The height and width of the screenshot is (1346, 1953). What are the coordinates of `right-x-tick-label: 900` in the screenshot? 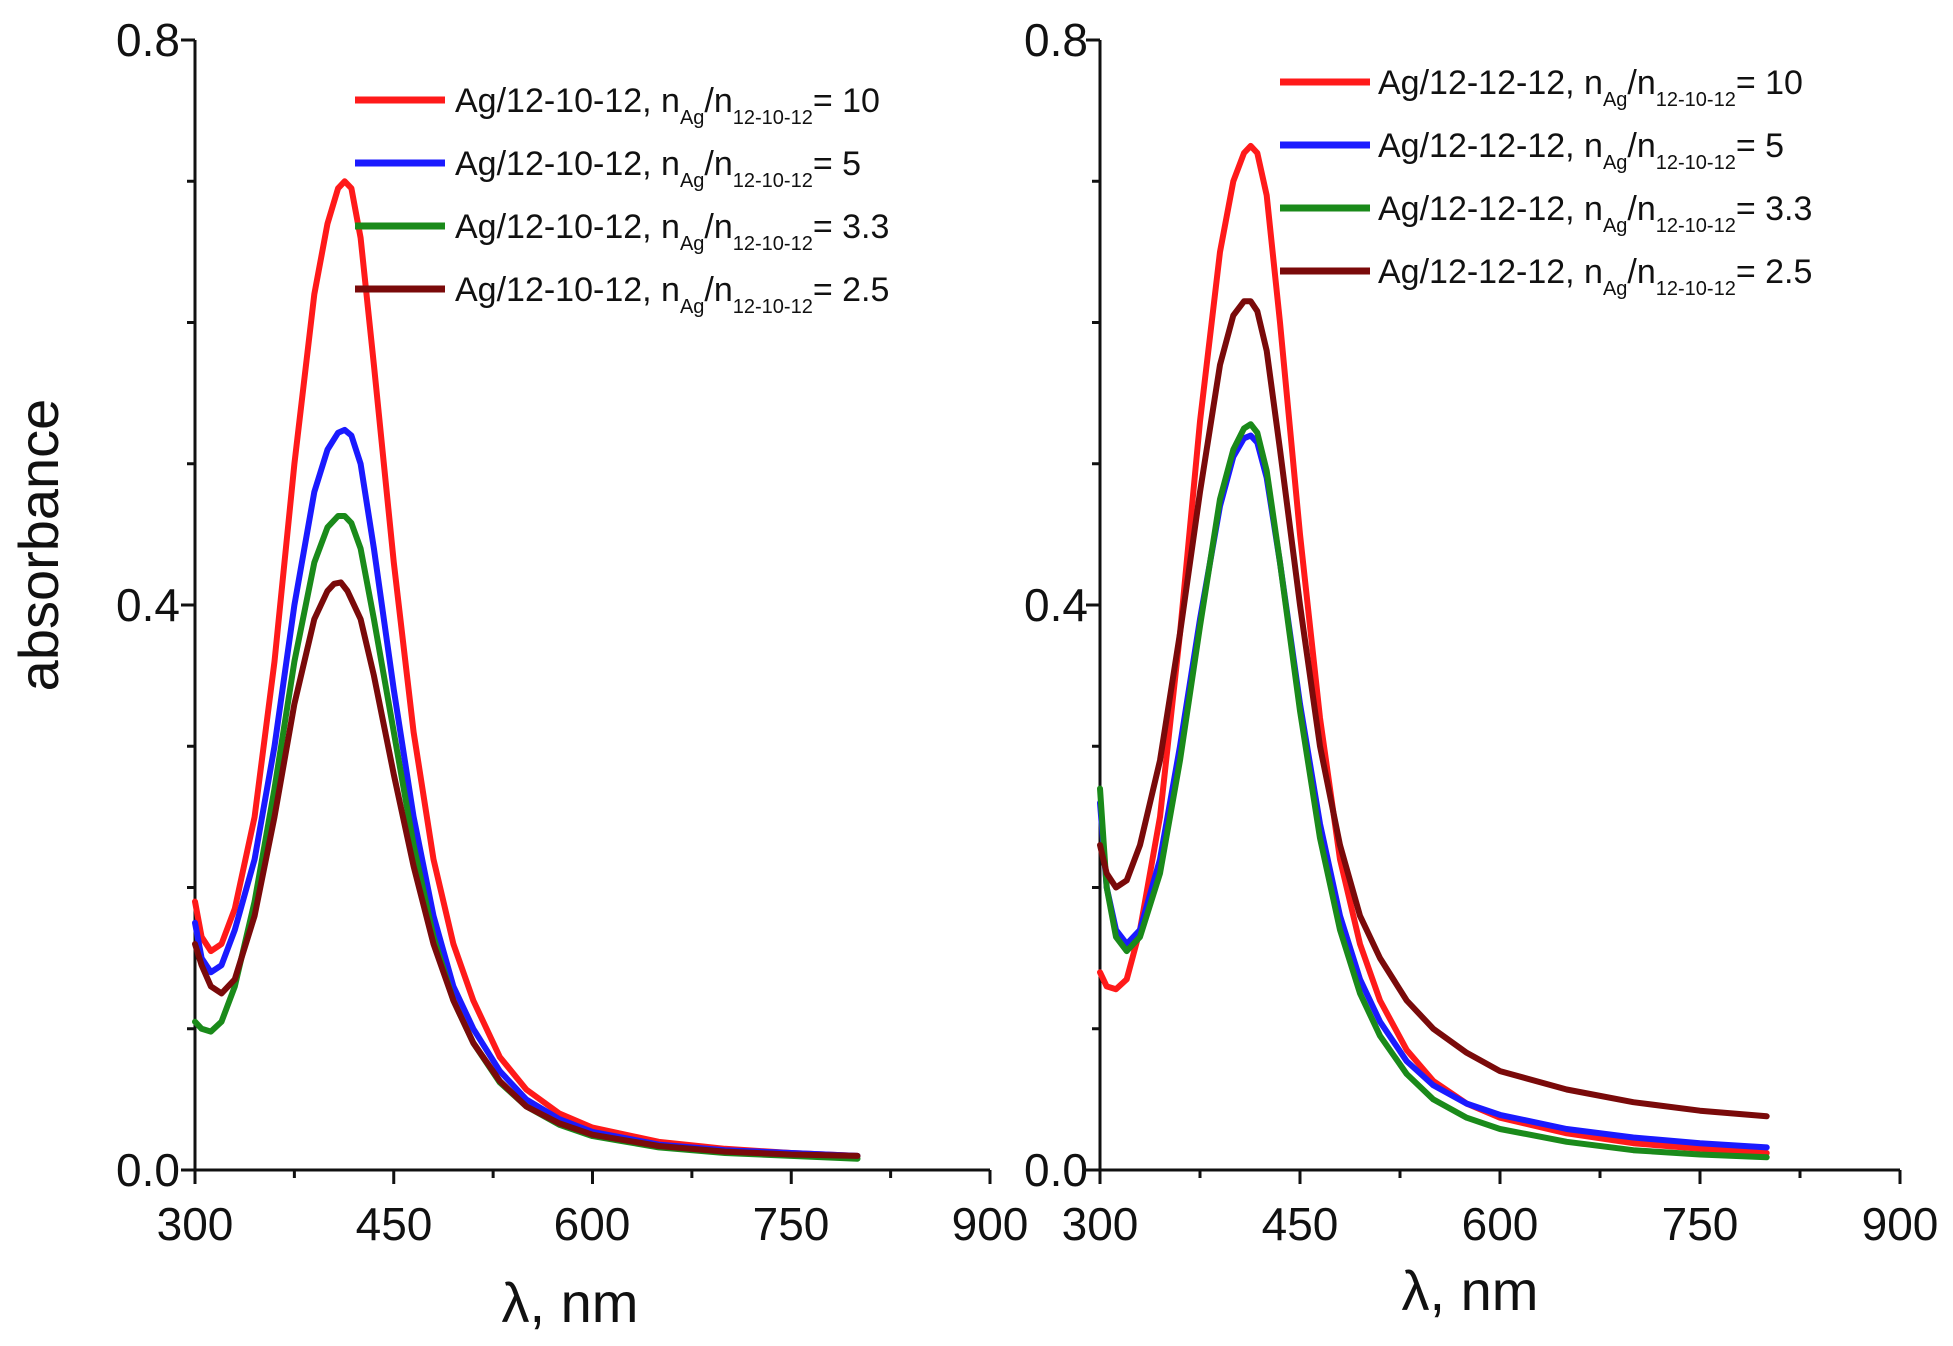 It's located at (1900, 1224).